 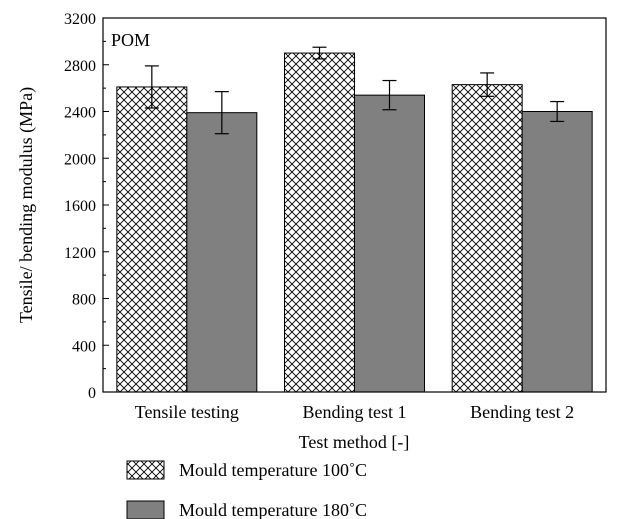 What do you see at coordinates (273, 509) in the screenshot?
I see `legend-label: Mould temperature 180˚C` at bounding box center [273, 509].